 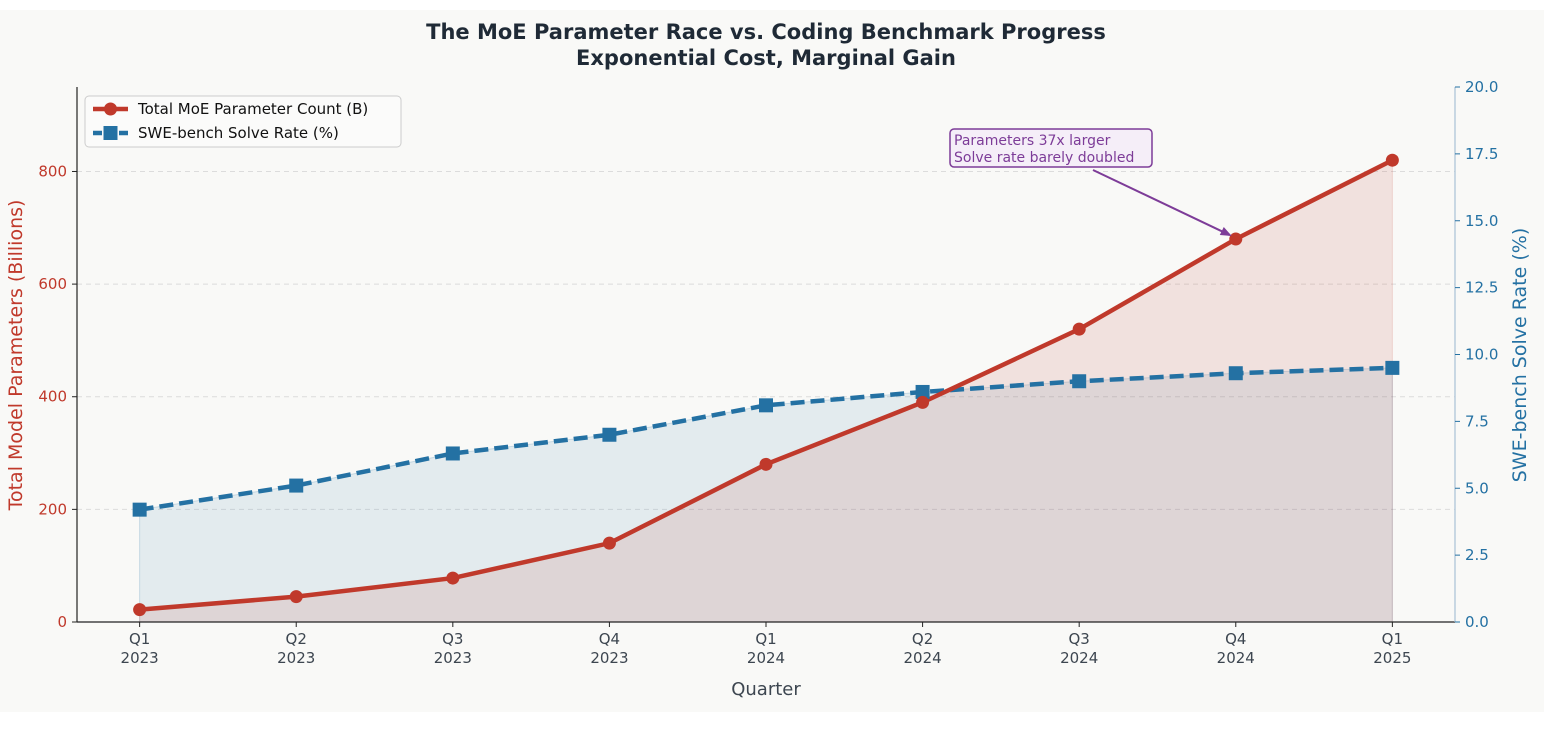 What do you see at coordinates (1392, 658) in the screenshot?
I see `x-tick-label: 2025` at bounding box center [1392, 658].